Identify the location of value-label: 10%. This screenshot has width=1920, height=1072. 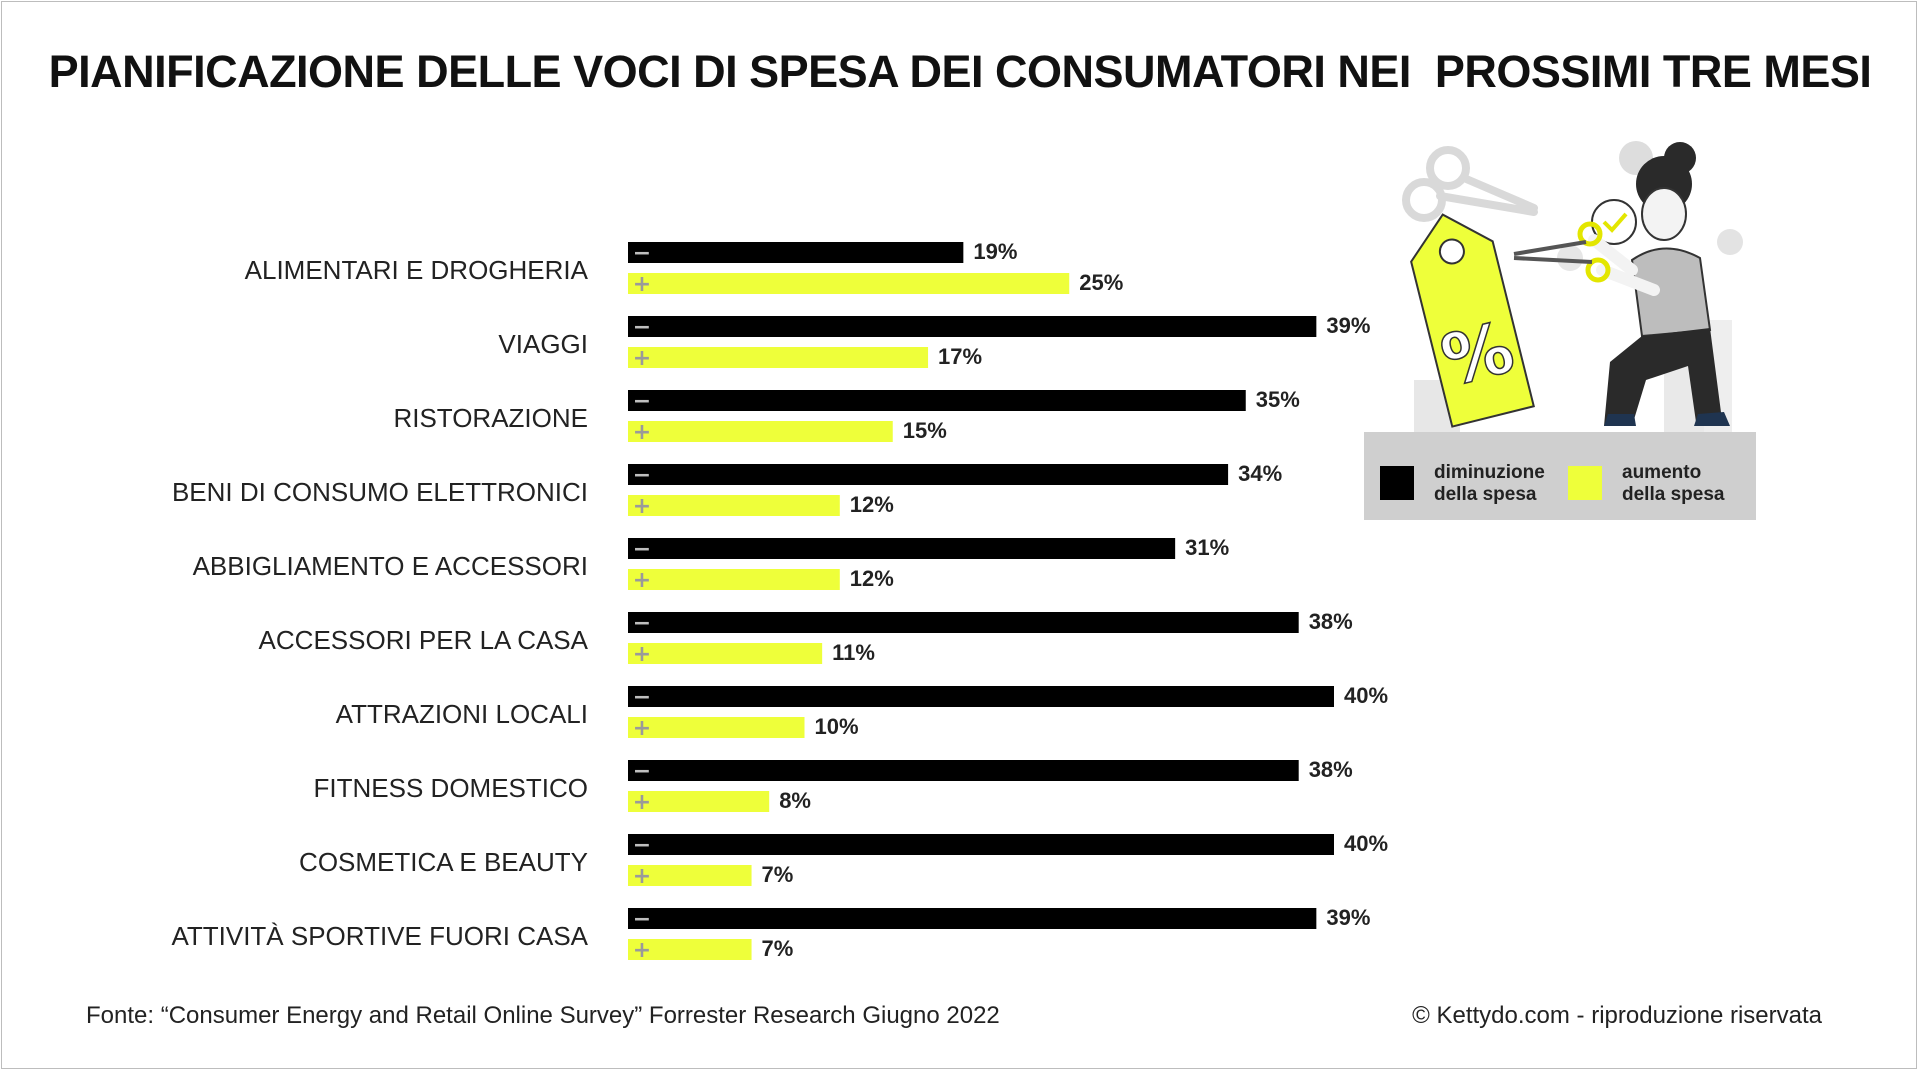
(837, 726).